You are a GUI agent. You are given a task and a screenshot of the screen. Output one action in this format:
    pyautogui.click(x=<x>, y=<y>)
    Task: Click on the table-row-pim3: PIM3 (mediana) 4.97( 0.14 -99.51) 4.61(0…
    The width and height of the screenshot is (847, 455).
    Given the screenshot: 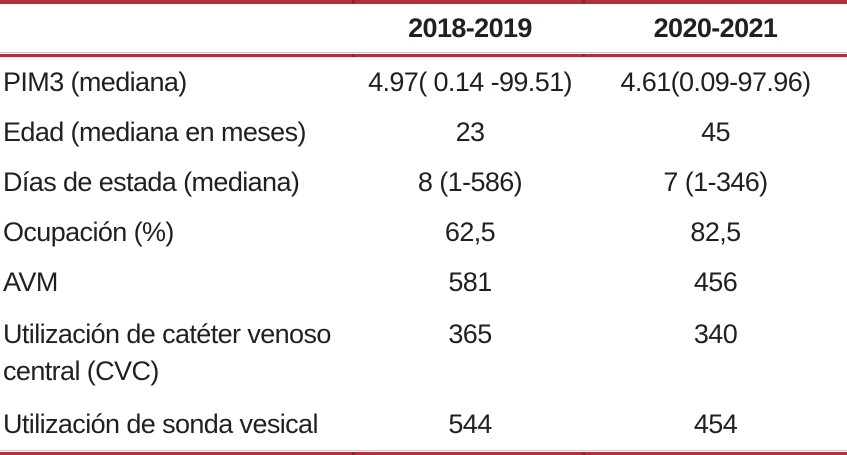 What is the action you would take?
    pyautogui.click(x=423, y=82)
    